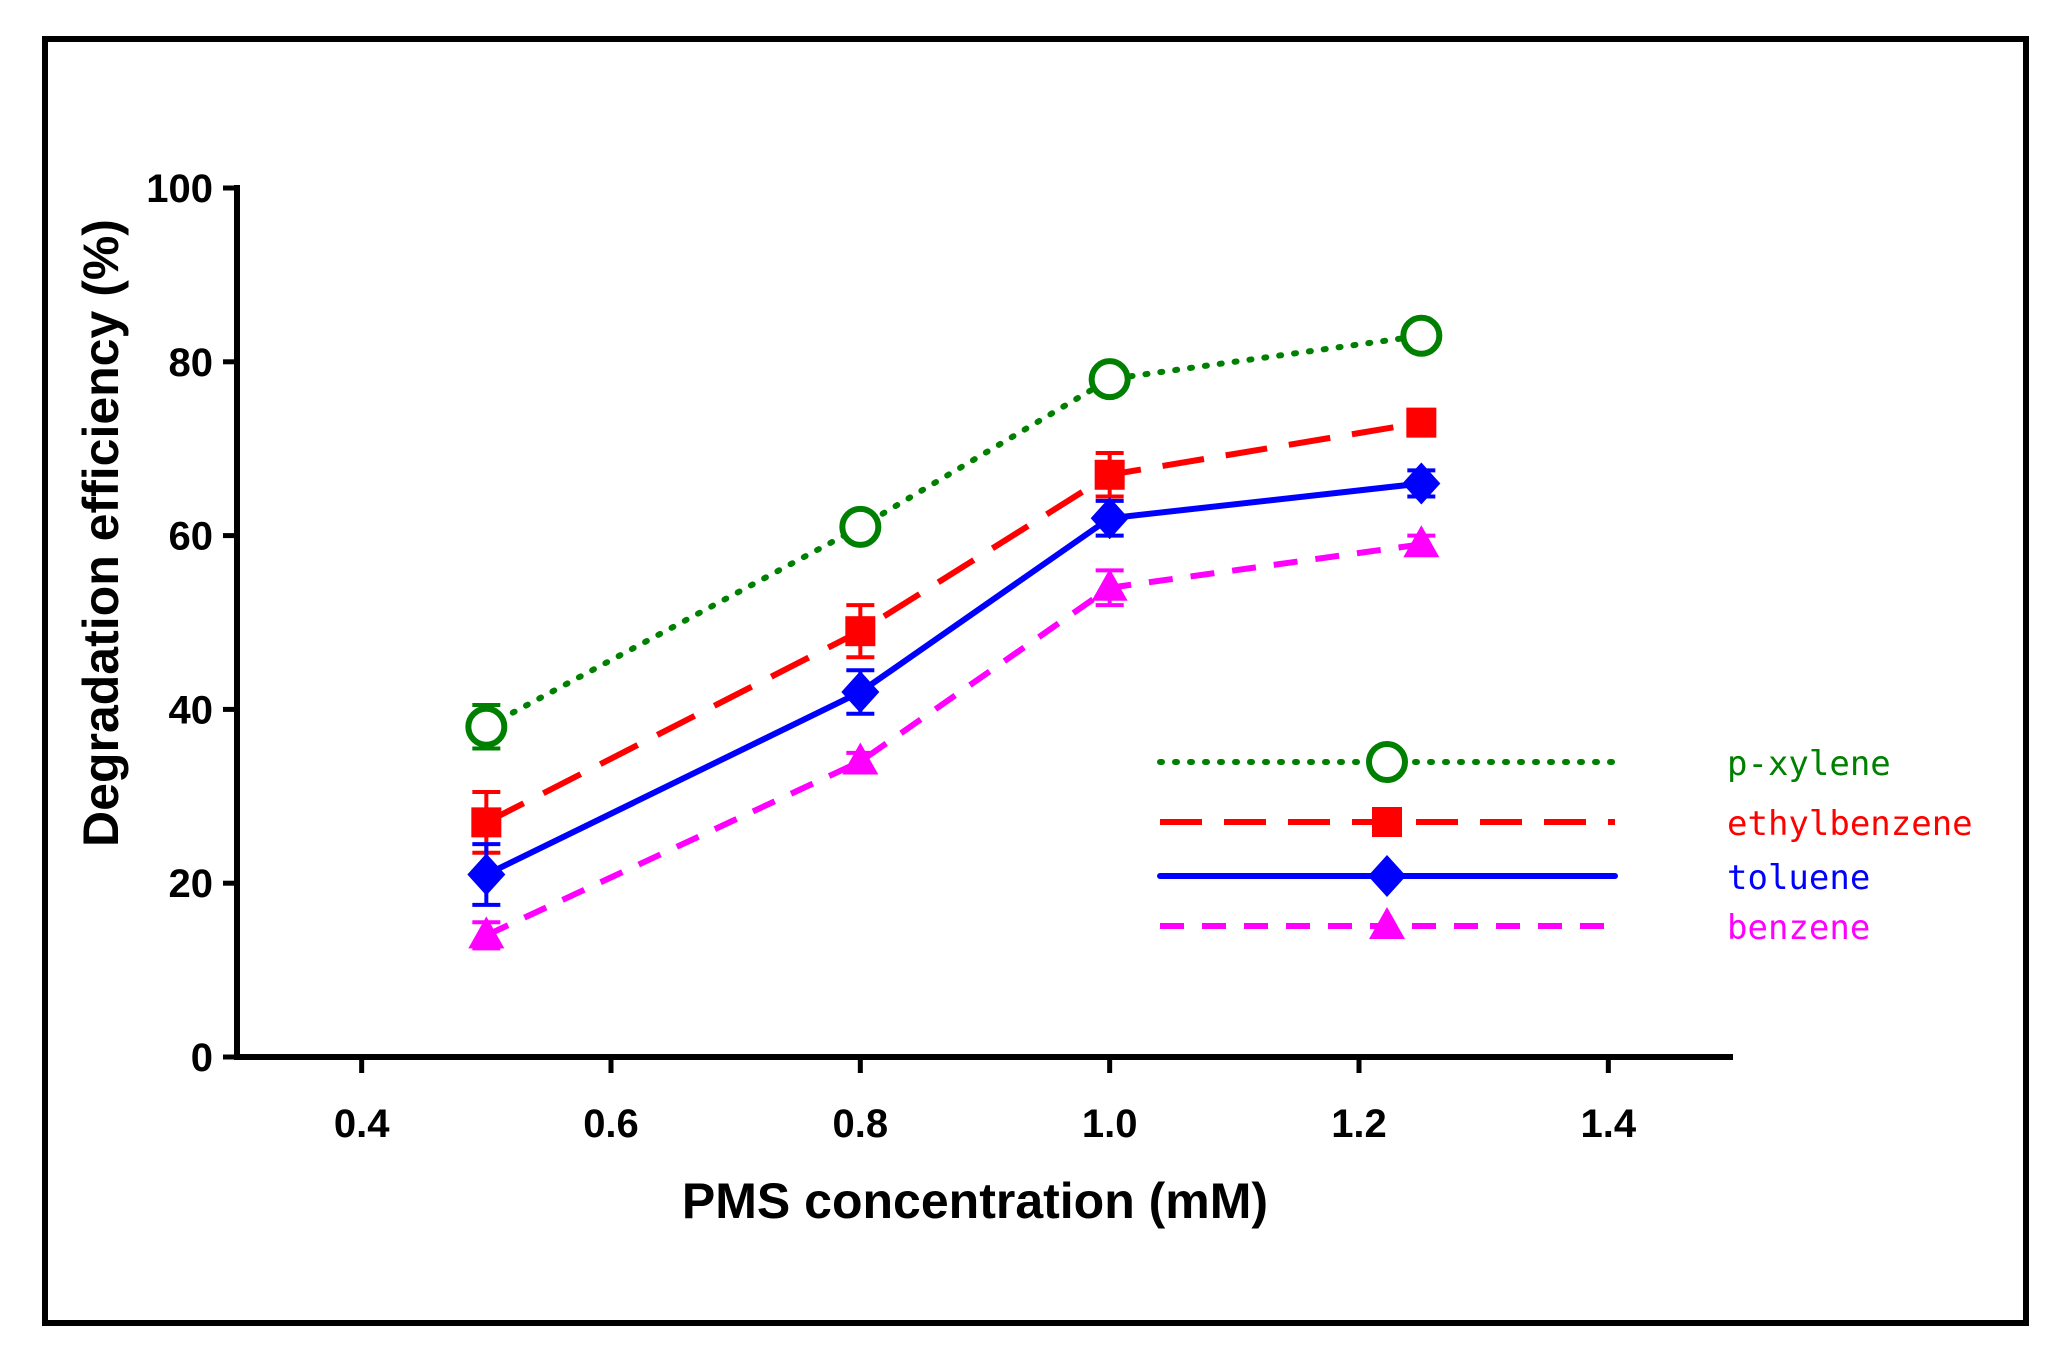  Describe the element at coordinates (191, 710) in the screenshot. I see `y-tick-label: 40` at that location.